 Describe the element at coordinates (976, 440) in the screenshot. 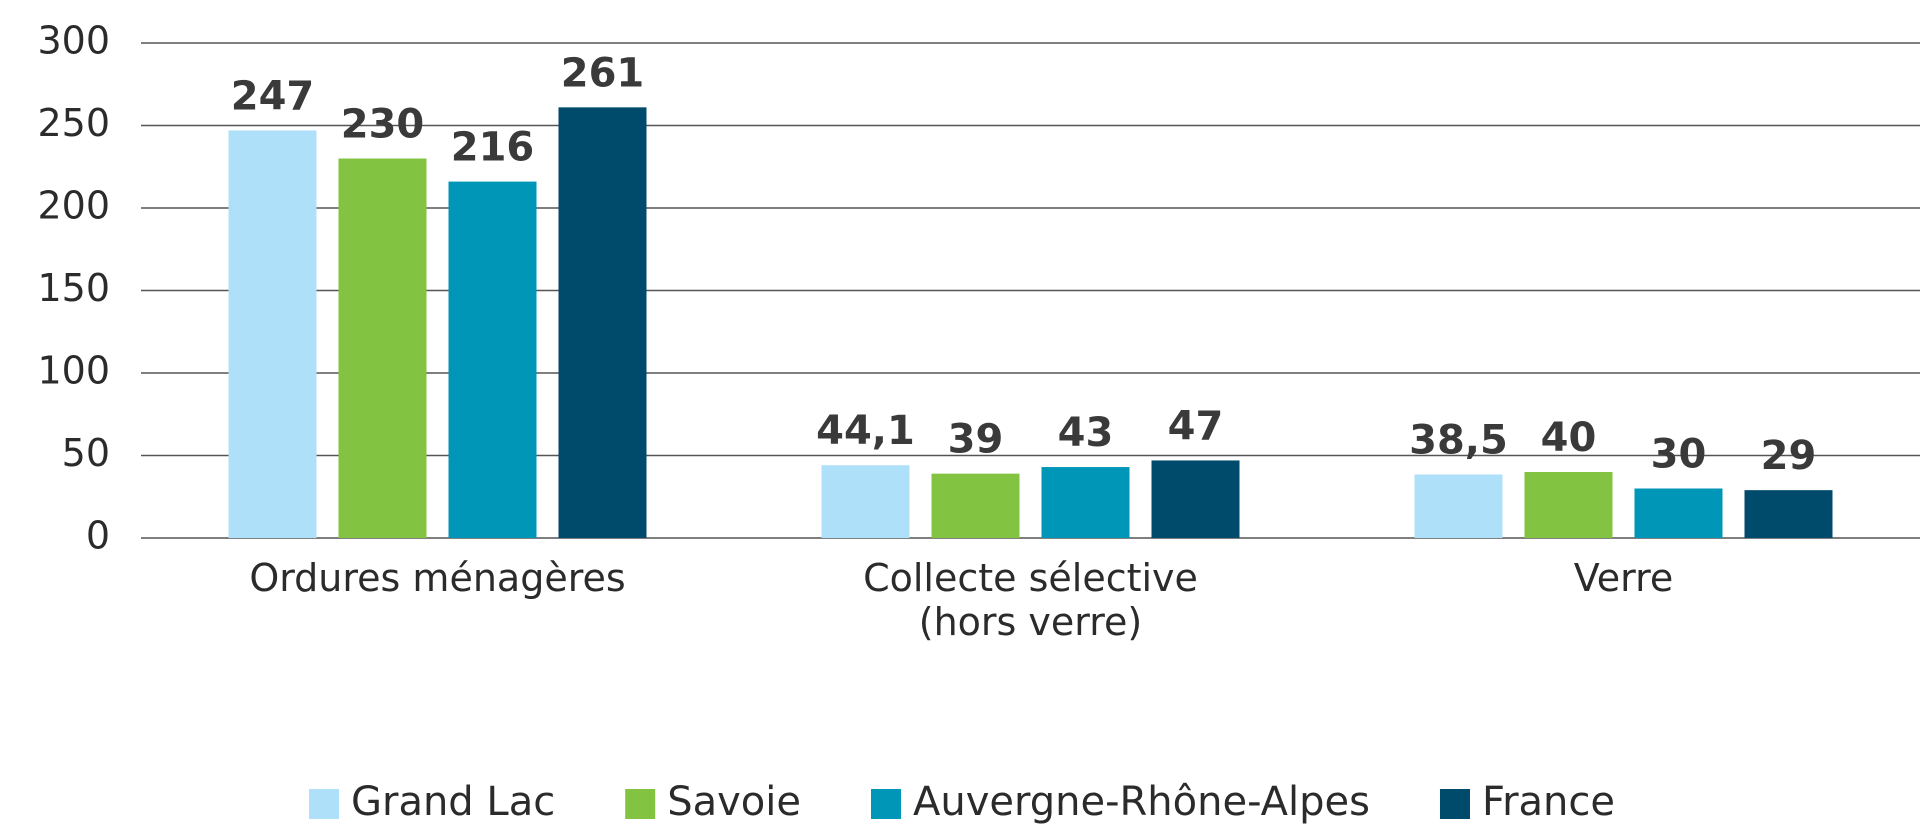

I see `data-label: 39` at that location.